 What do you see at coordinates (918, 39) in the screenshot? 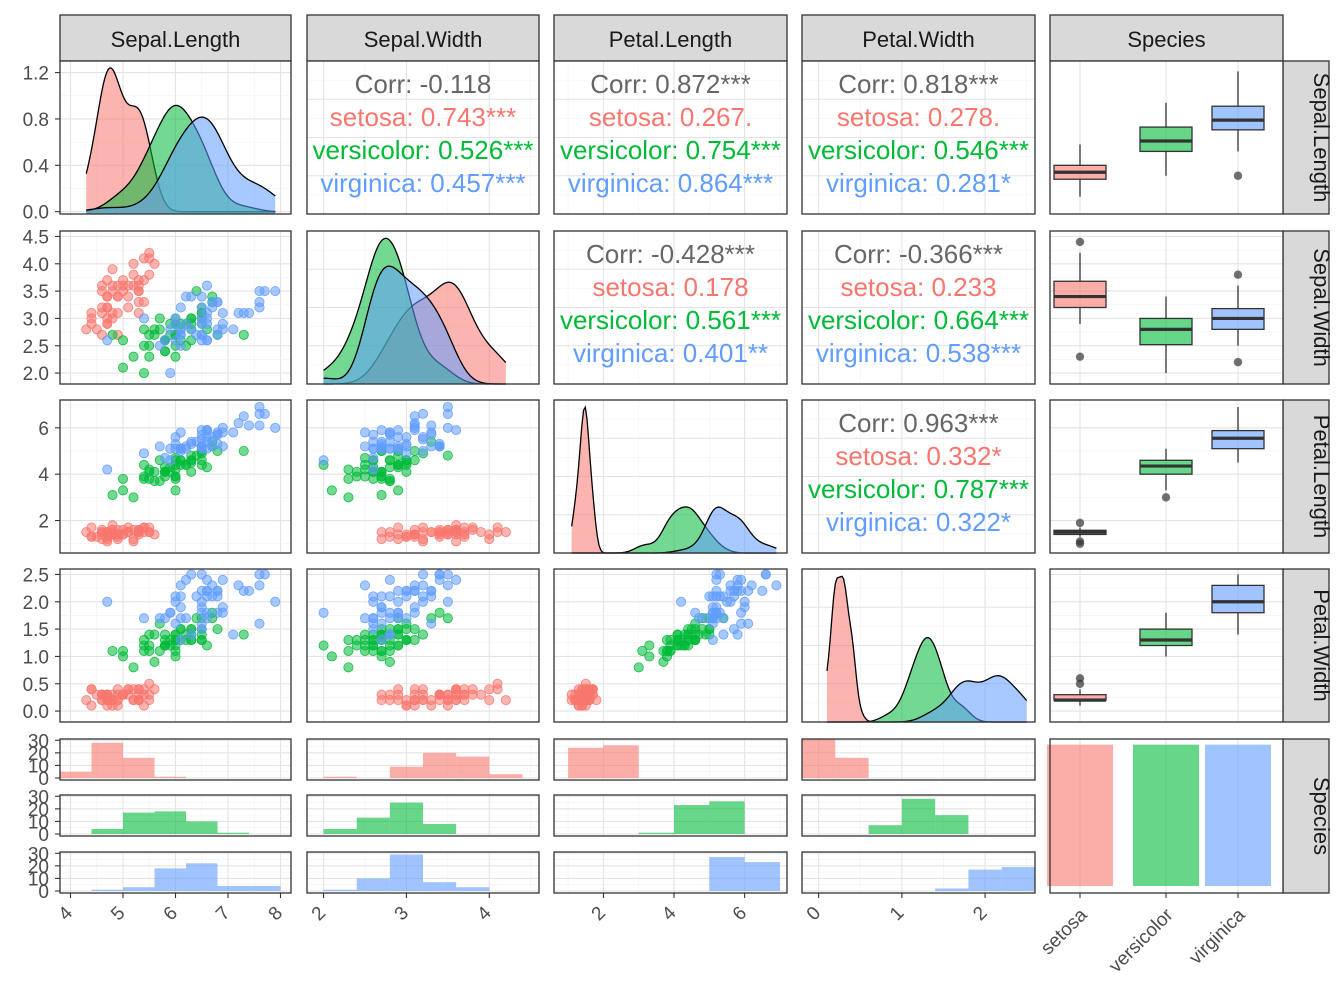
I see `column-strip-label: Petal.Width` at bounding box center [918, 39].